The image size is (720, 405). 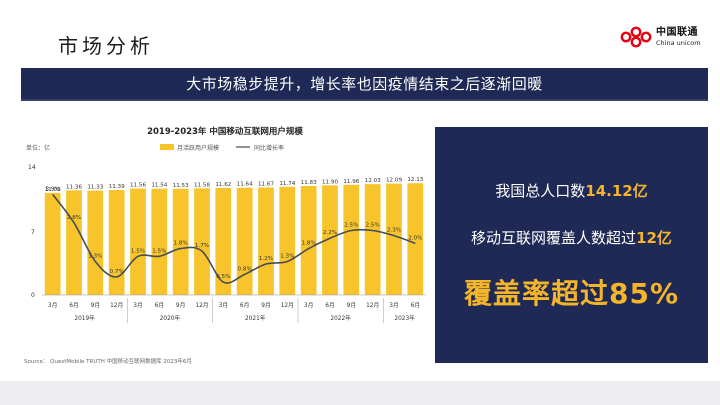 What do you see at coordinates (117, 187) in the screenshot?
I see `bar-value-label: 11.39` at bounding box center [117, 187].